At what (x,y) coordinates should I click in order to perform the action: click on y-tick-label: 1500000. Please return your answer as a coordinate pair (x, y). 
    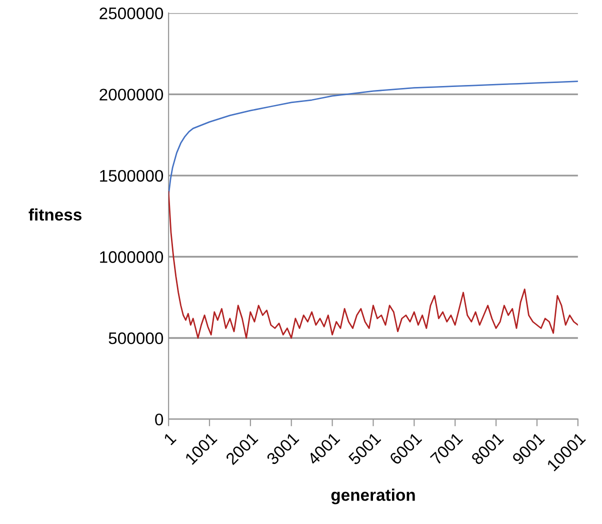
    Looking at the image, I should click on (132, 176).